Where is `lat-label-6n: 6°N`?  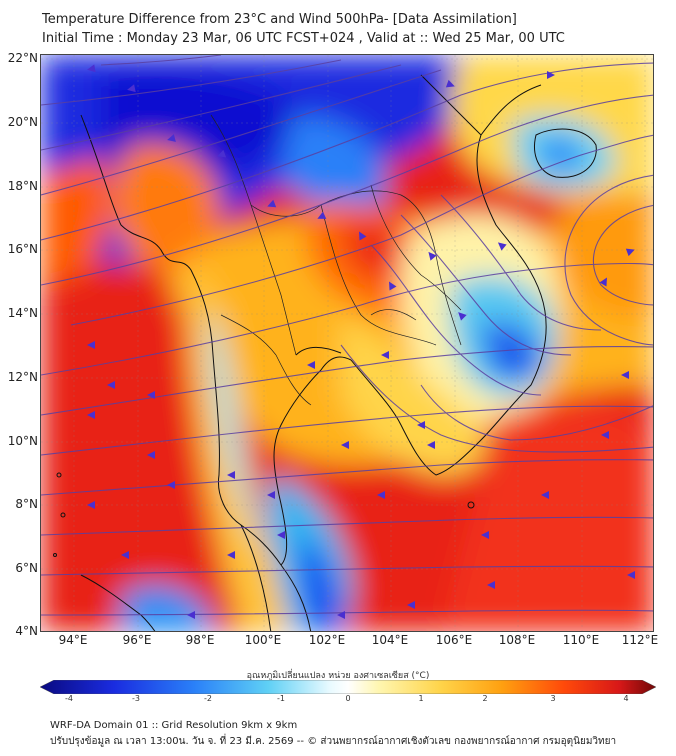 lat-label-6n: 6°N is located at coordinates (26, 568).